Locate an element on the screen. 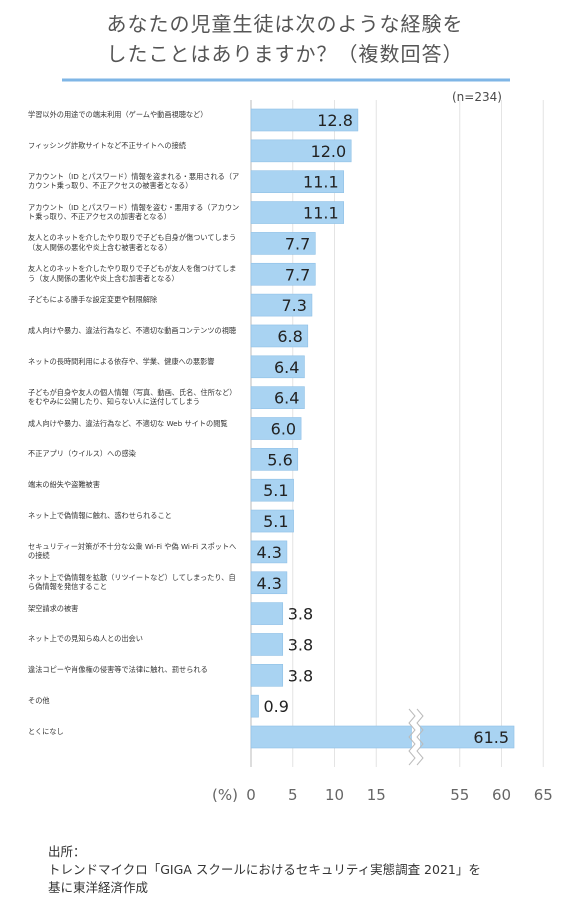 This screenshot has width=570, height=913. axis-break-gap is located at coordinates (416, 737).